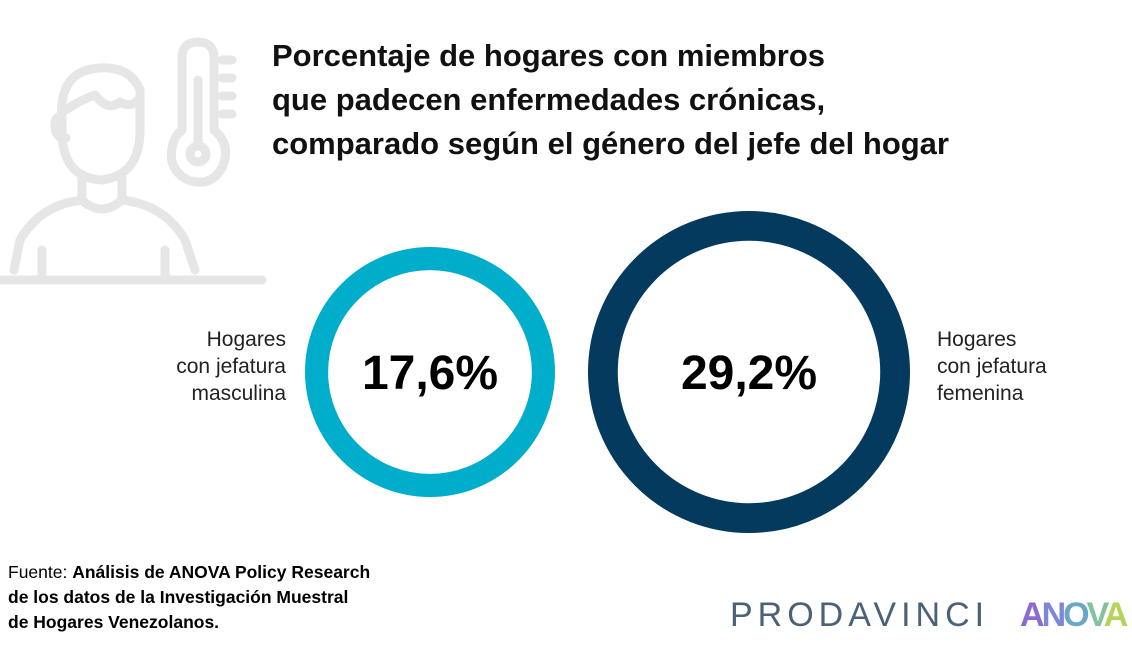  I want to click on anova-logo: ANOVA, so click(1074, 615).